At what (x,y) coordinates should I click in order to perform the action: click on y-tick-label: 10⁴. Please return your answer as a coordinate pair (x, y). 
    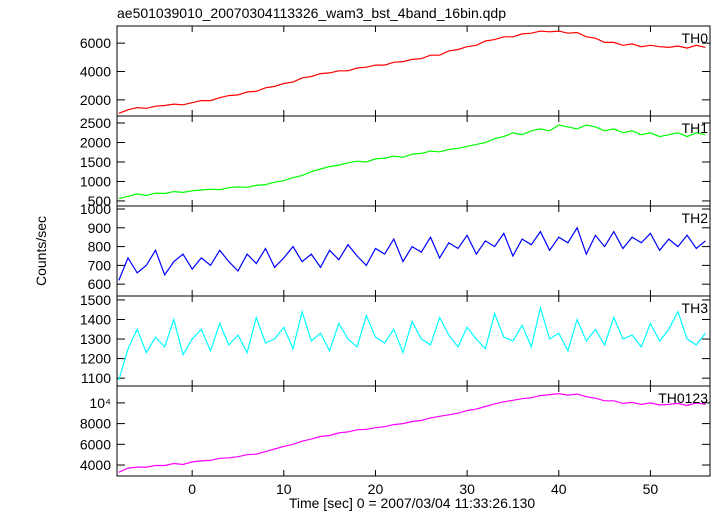
    Looking at the image, I should click on (100, 403).